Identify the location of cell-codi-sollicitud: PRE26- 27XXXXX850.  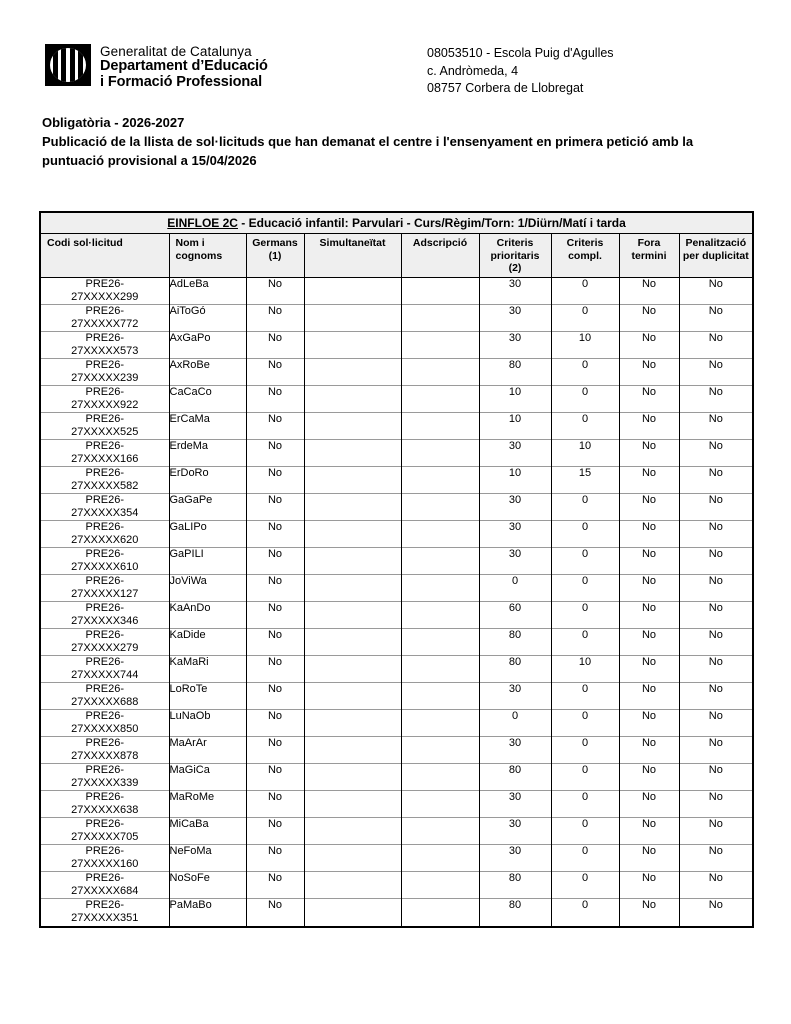
(105, 723).